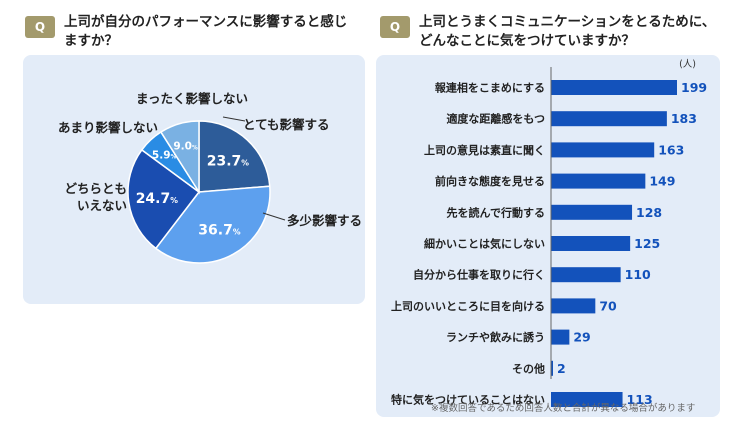 The width and height of the screenshot is (742, 432). I want to click on bar-category-label: その他, so click(528, 368).